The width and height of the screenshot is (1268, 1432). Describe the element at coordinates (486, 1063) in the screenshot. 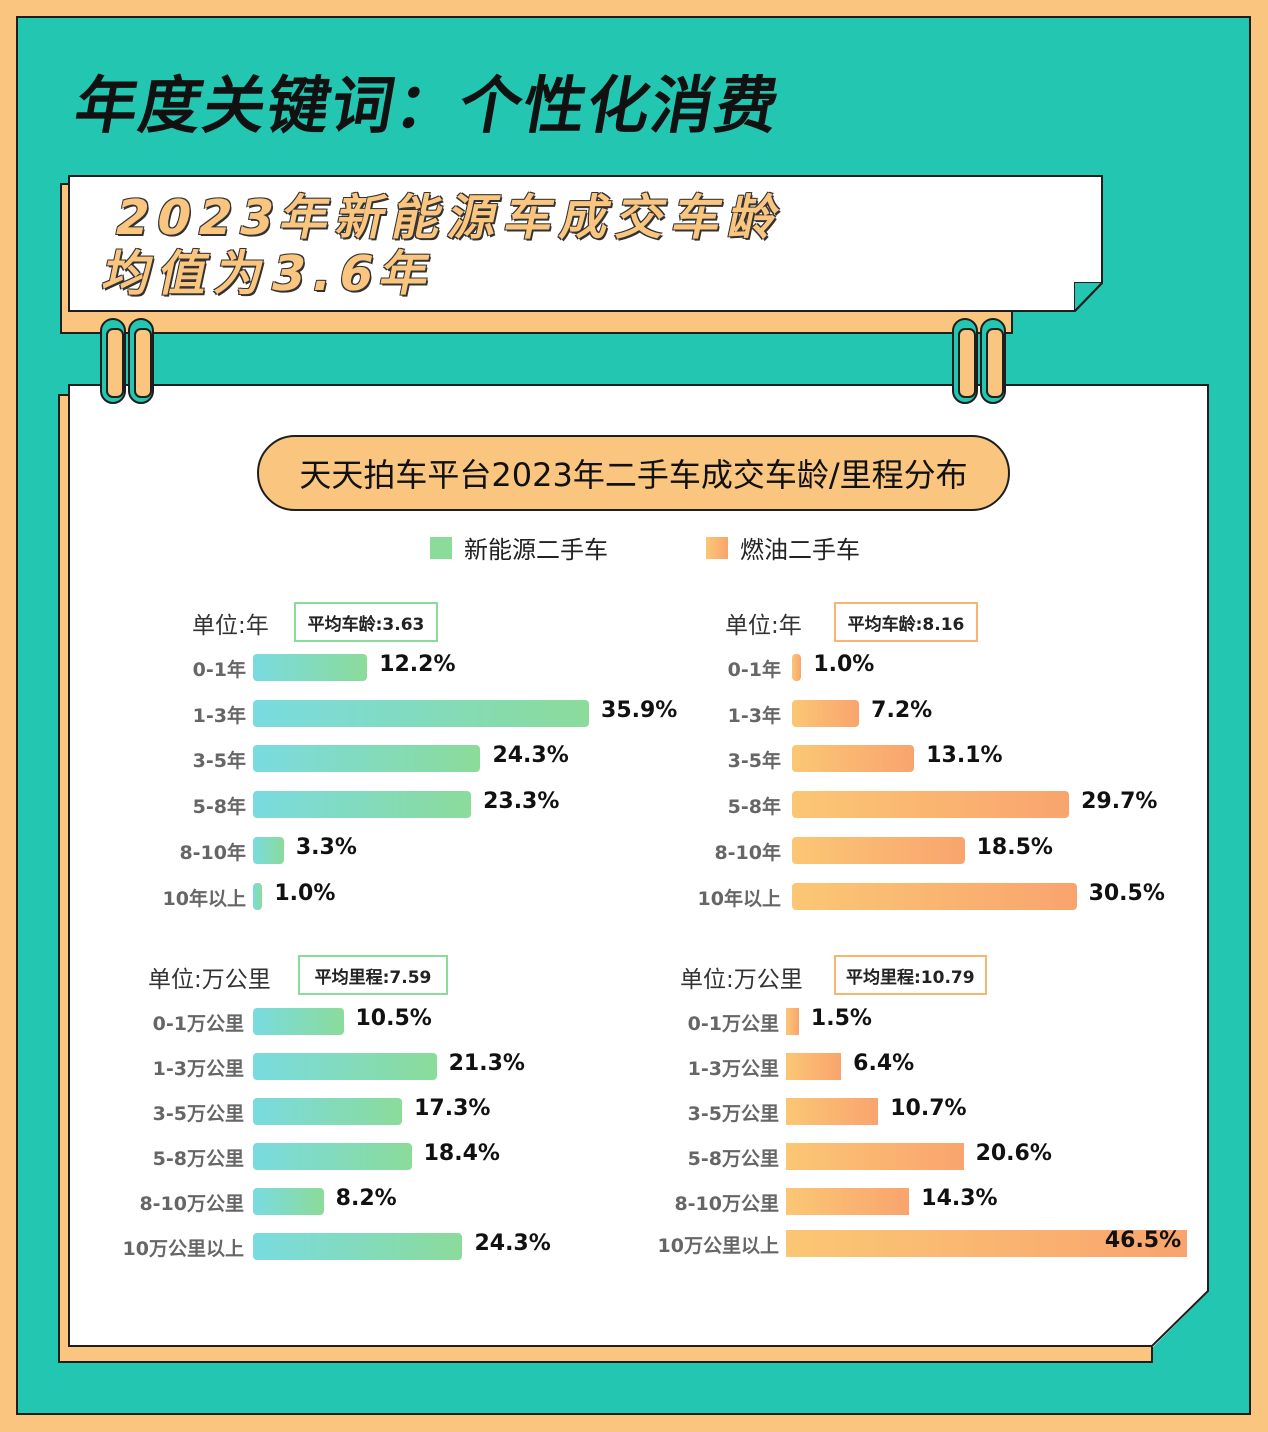

I see `value-label: 21.3%` at that location.